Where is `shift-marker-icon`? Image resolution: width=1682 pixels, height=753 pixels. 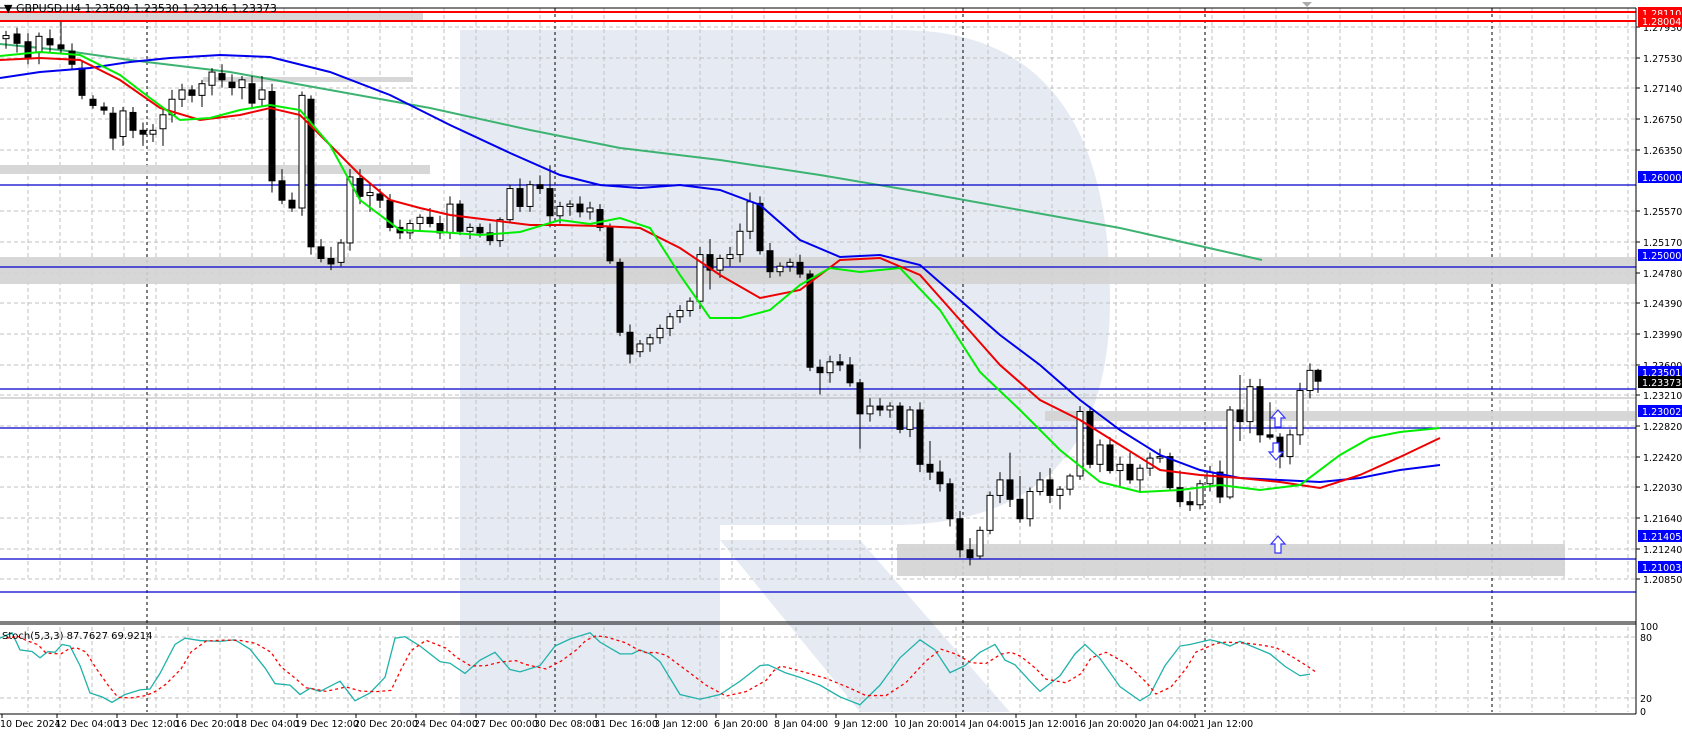
shift-marker-icon is located at coordinates (1307, 4).